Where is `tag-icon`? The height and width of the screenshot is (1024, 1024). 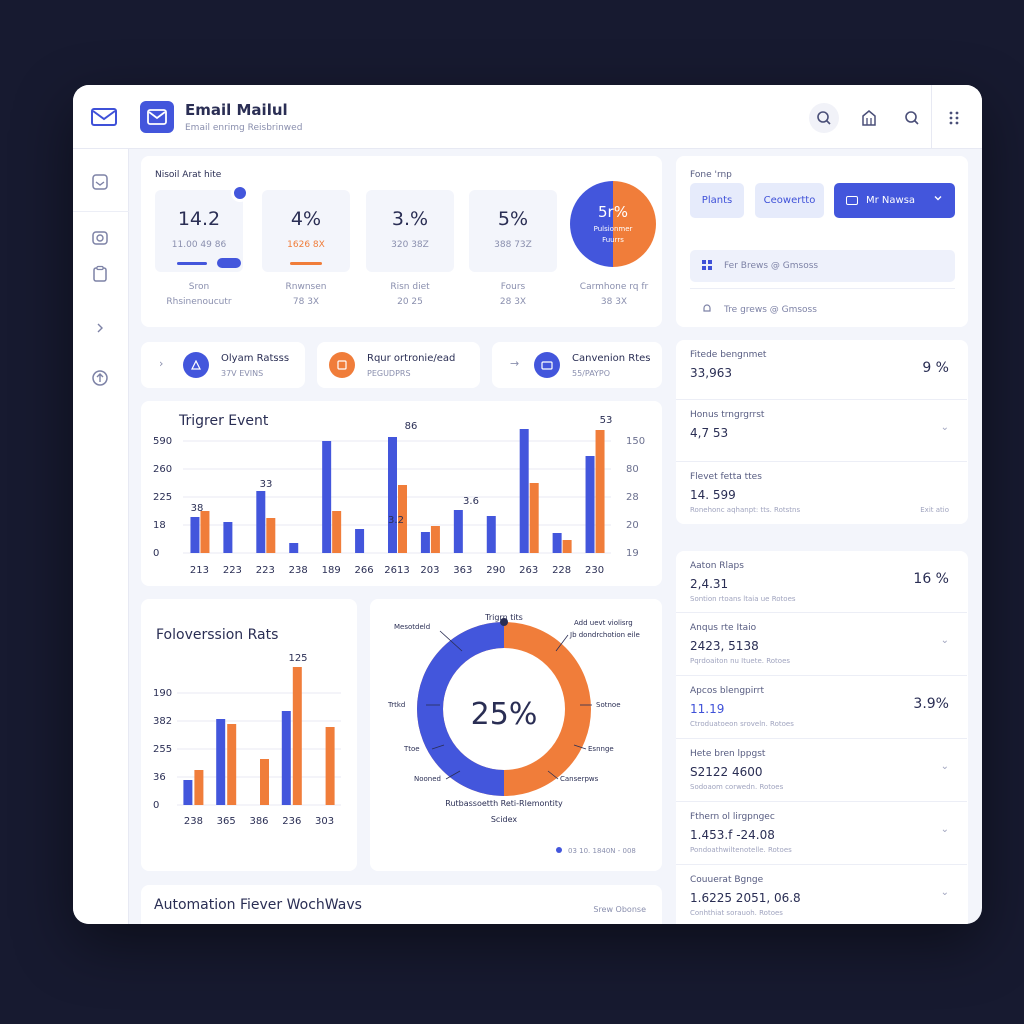 tag-icon is located at coordinates (869, 118).